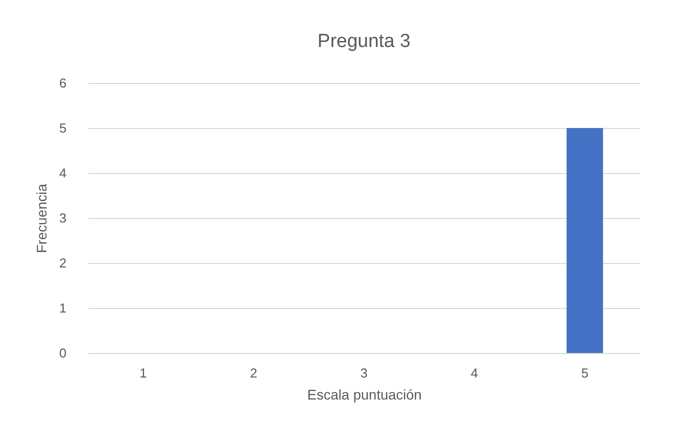  Describe the element at coordinates (62, 263) in the screenshot. I see `y-tick-label: 2` at that location.